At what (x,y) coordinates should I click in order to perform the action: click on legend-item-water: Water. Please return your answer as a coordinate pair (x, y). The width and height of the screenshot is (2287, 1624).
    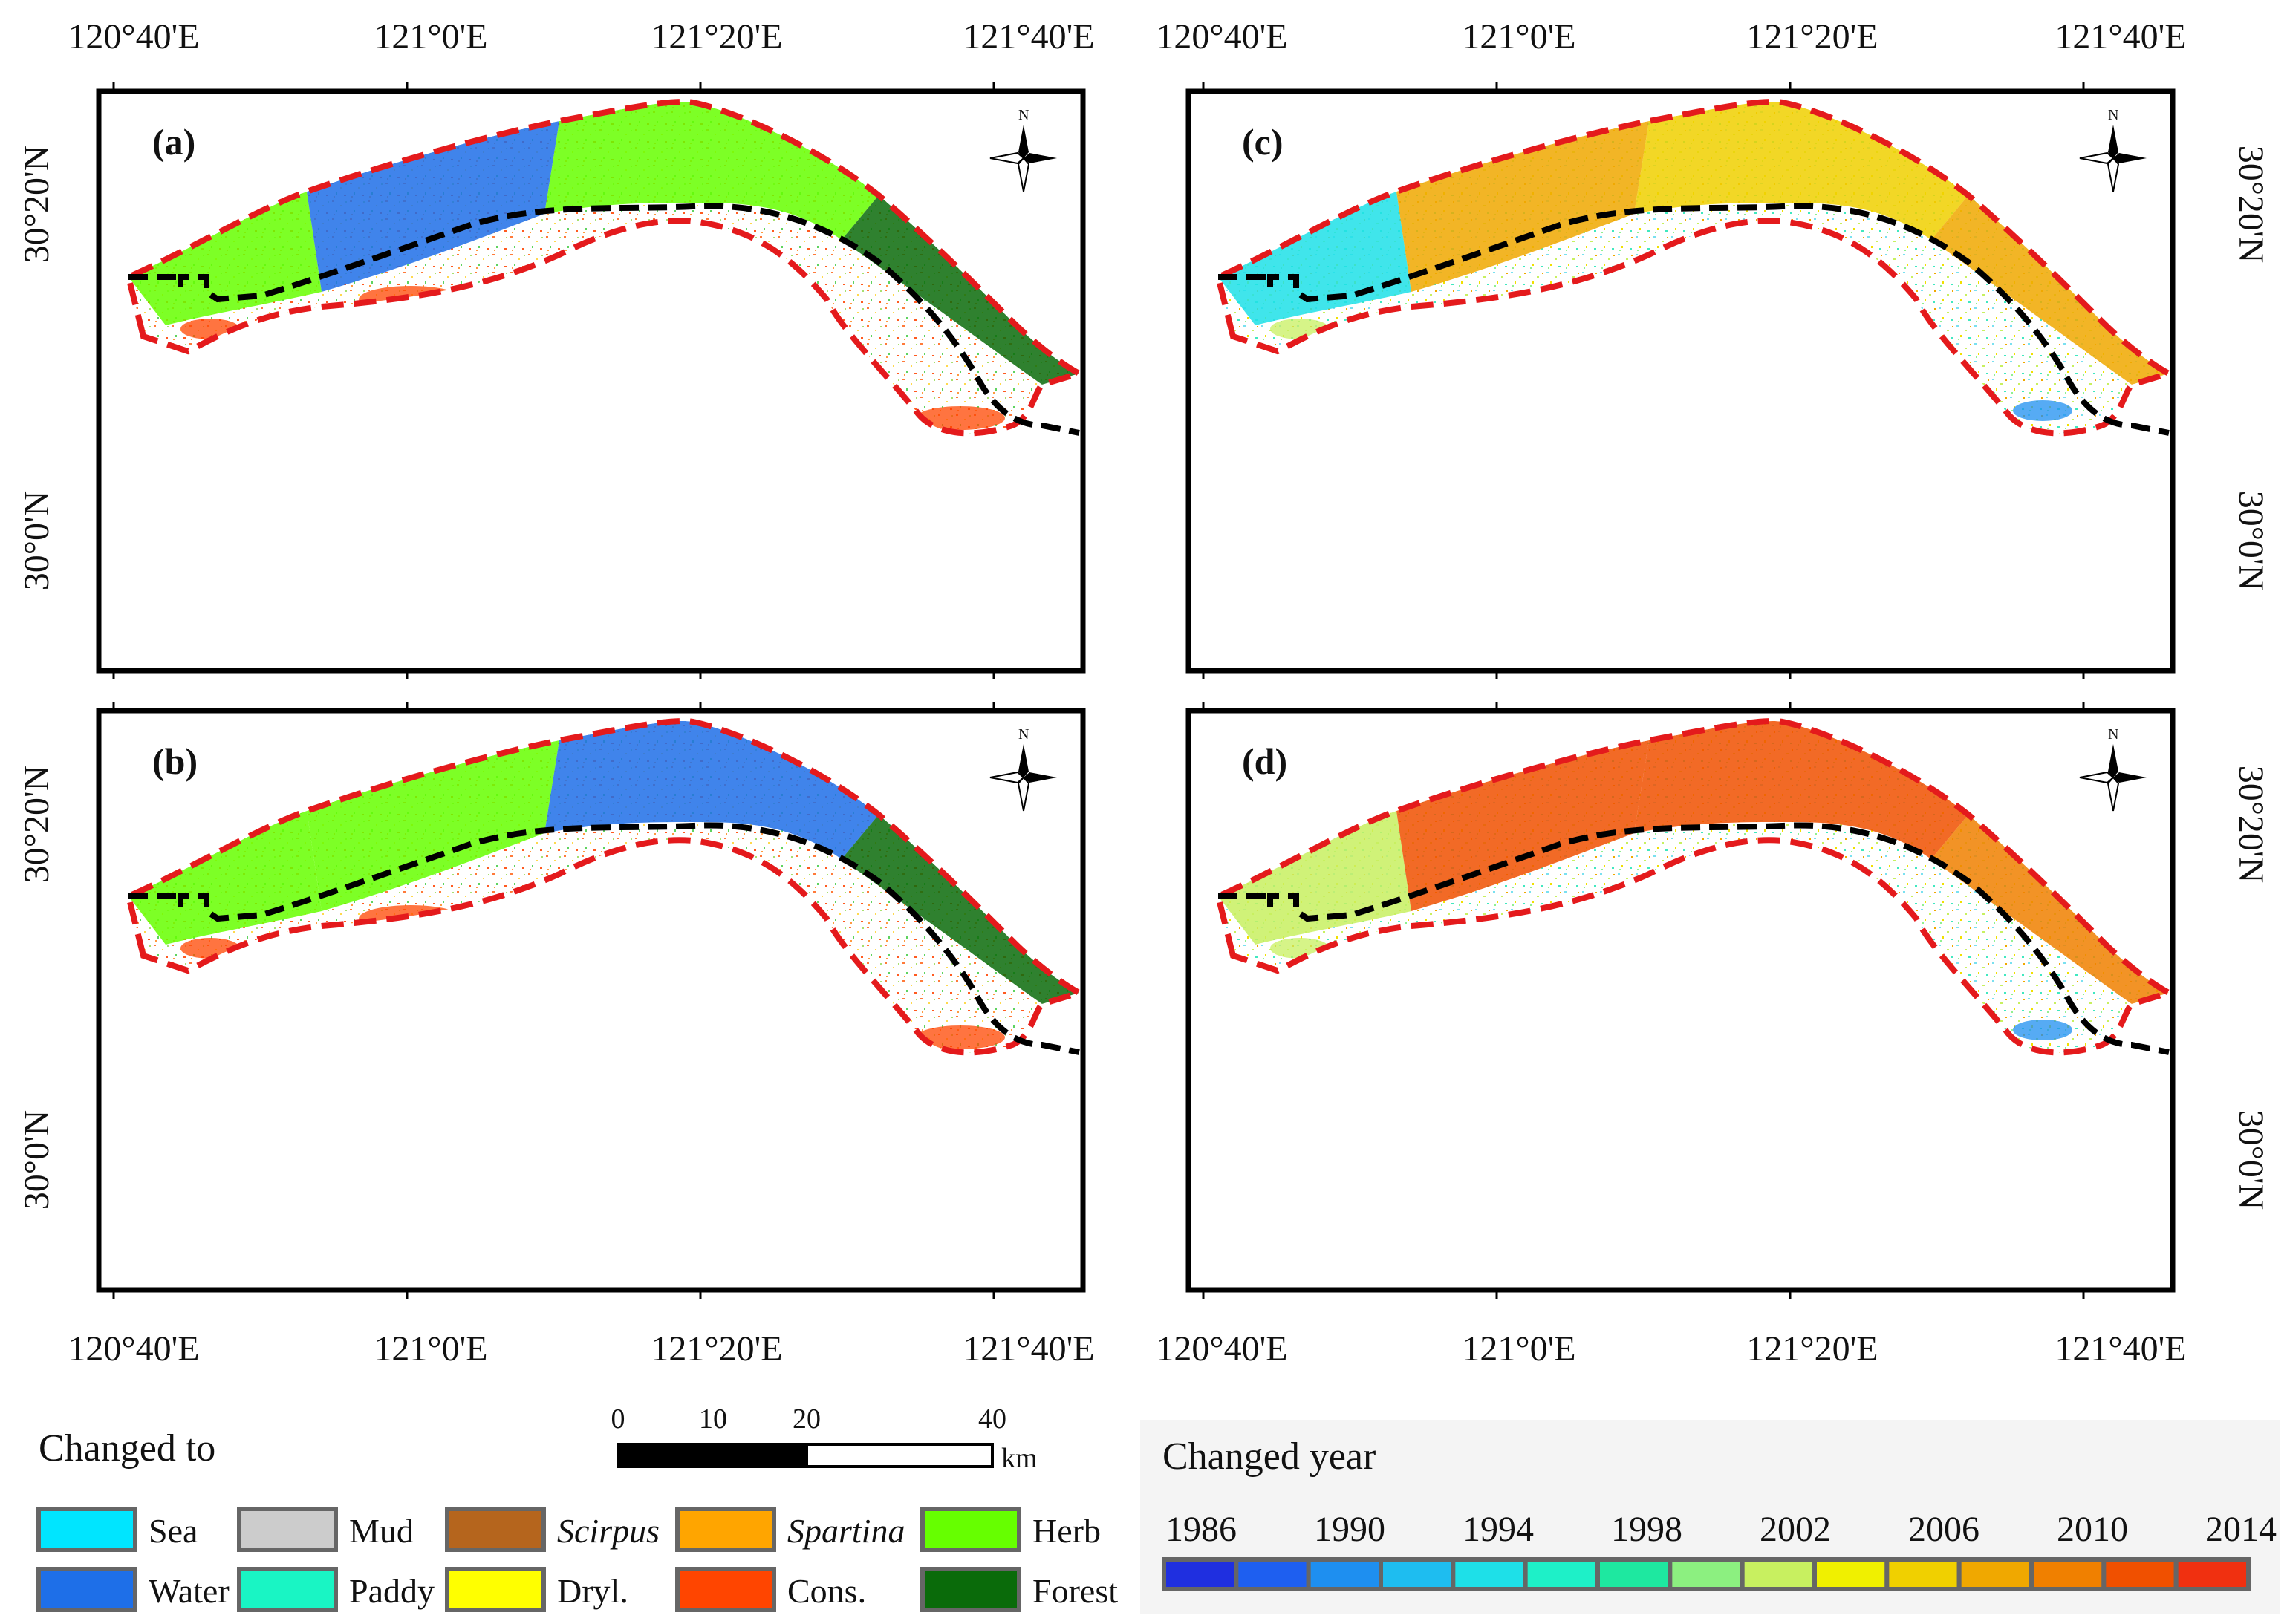
    Looking at the image, I should click on (133, 1590).